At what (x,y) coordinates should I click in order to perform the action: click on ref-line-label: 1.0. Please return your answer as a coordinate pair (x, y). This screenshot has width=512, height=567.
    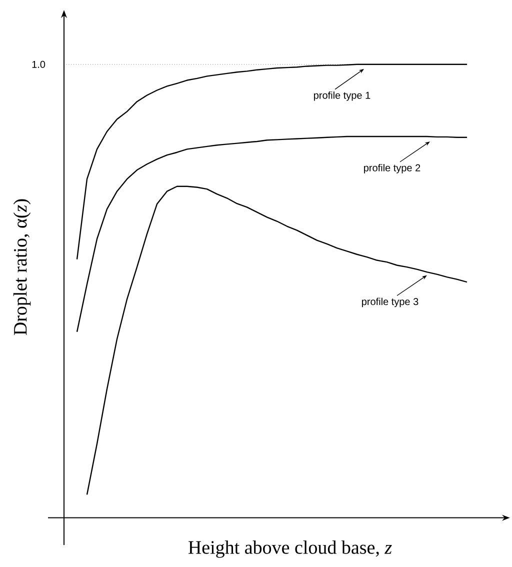
    Looking at the image, I should click on (39, 64).